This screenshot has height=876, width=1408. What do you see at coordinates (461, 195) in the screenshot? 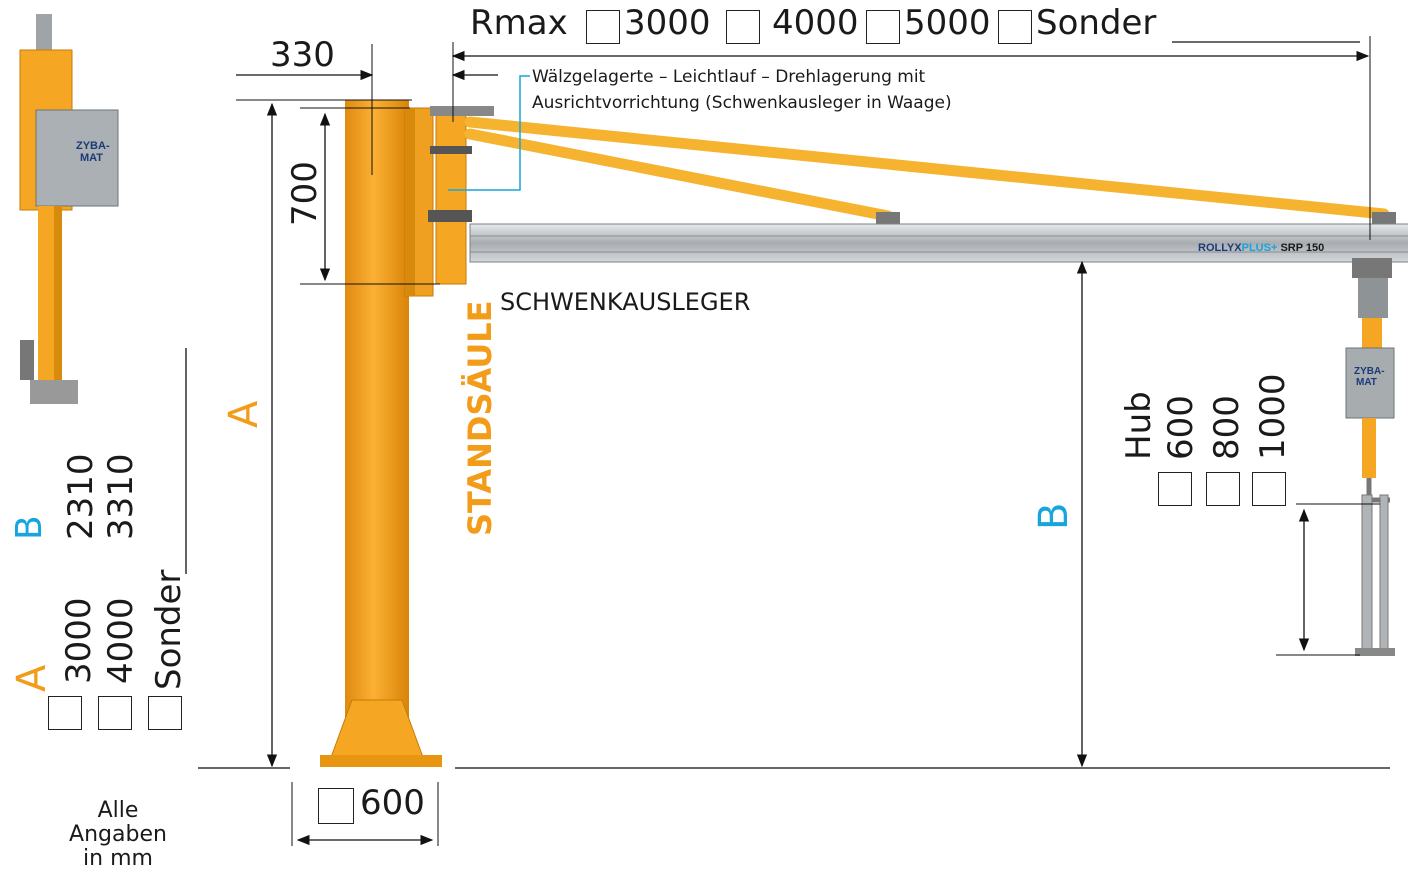
I see `swivel-sleeve` at bounding box center [461, 195].